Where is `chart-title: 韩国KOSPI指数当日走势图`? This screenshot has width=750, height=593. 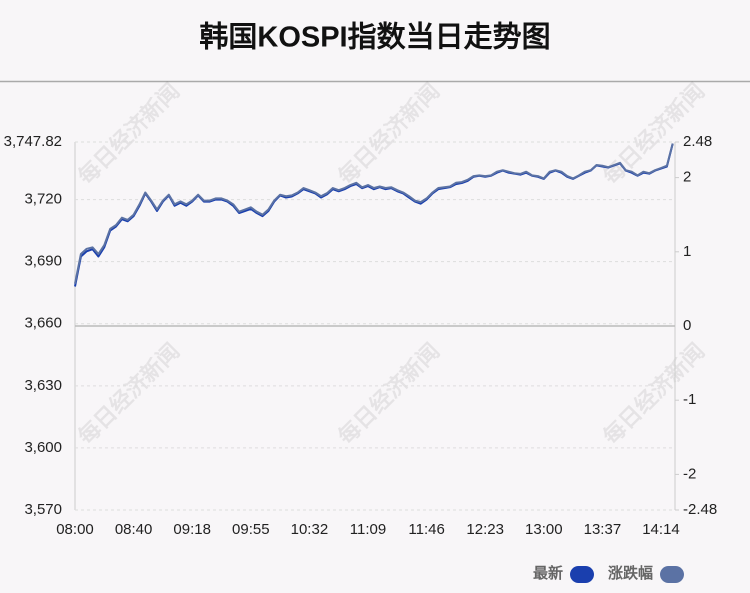
chart-title: 韩国KOSPI指数当日走势图 is located at coordinates (374, 37).